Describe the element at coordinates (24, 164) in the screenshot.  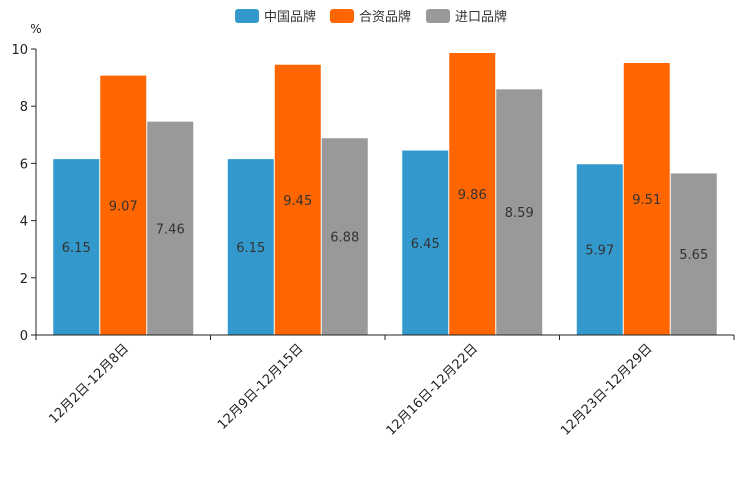
I see `y-tick-label-3: 6` at that location.